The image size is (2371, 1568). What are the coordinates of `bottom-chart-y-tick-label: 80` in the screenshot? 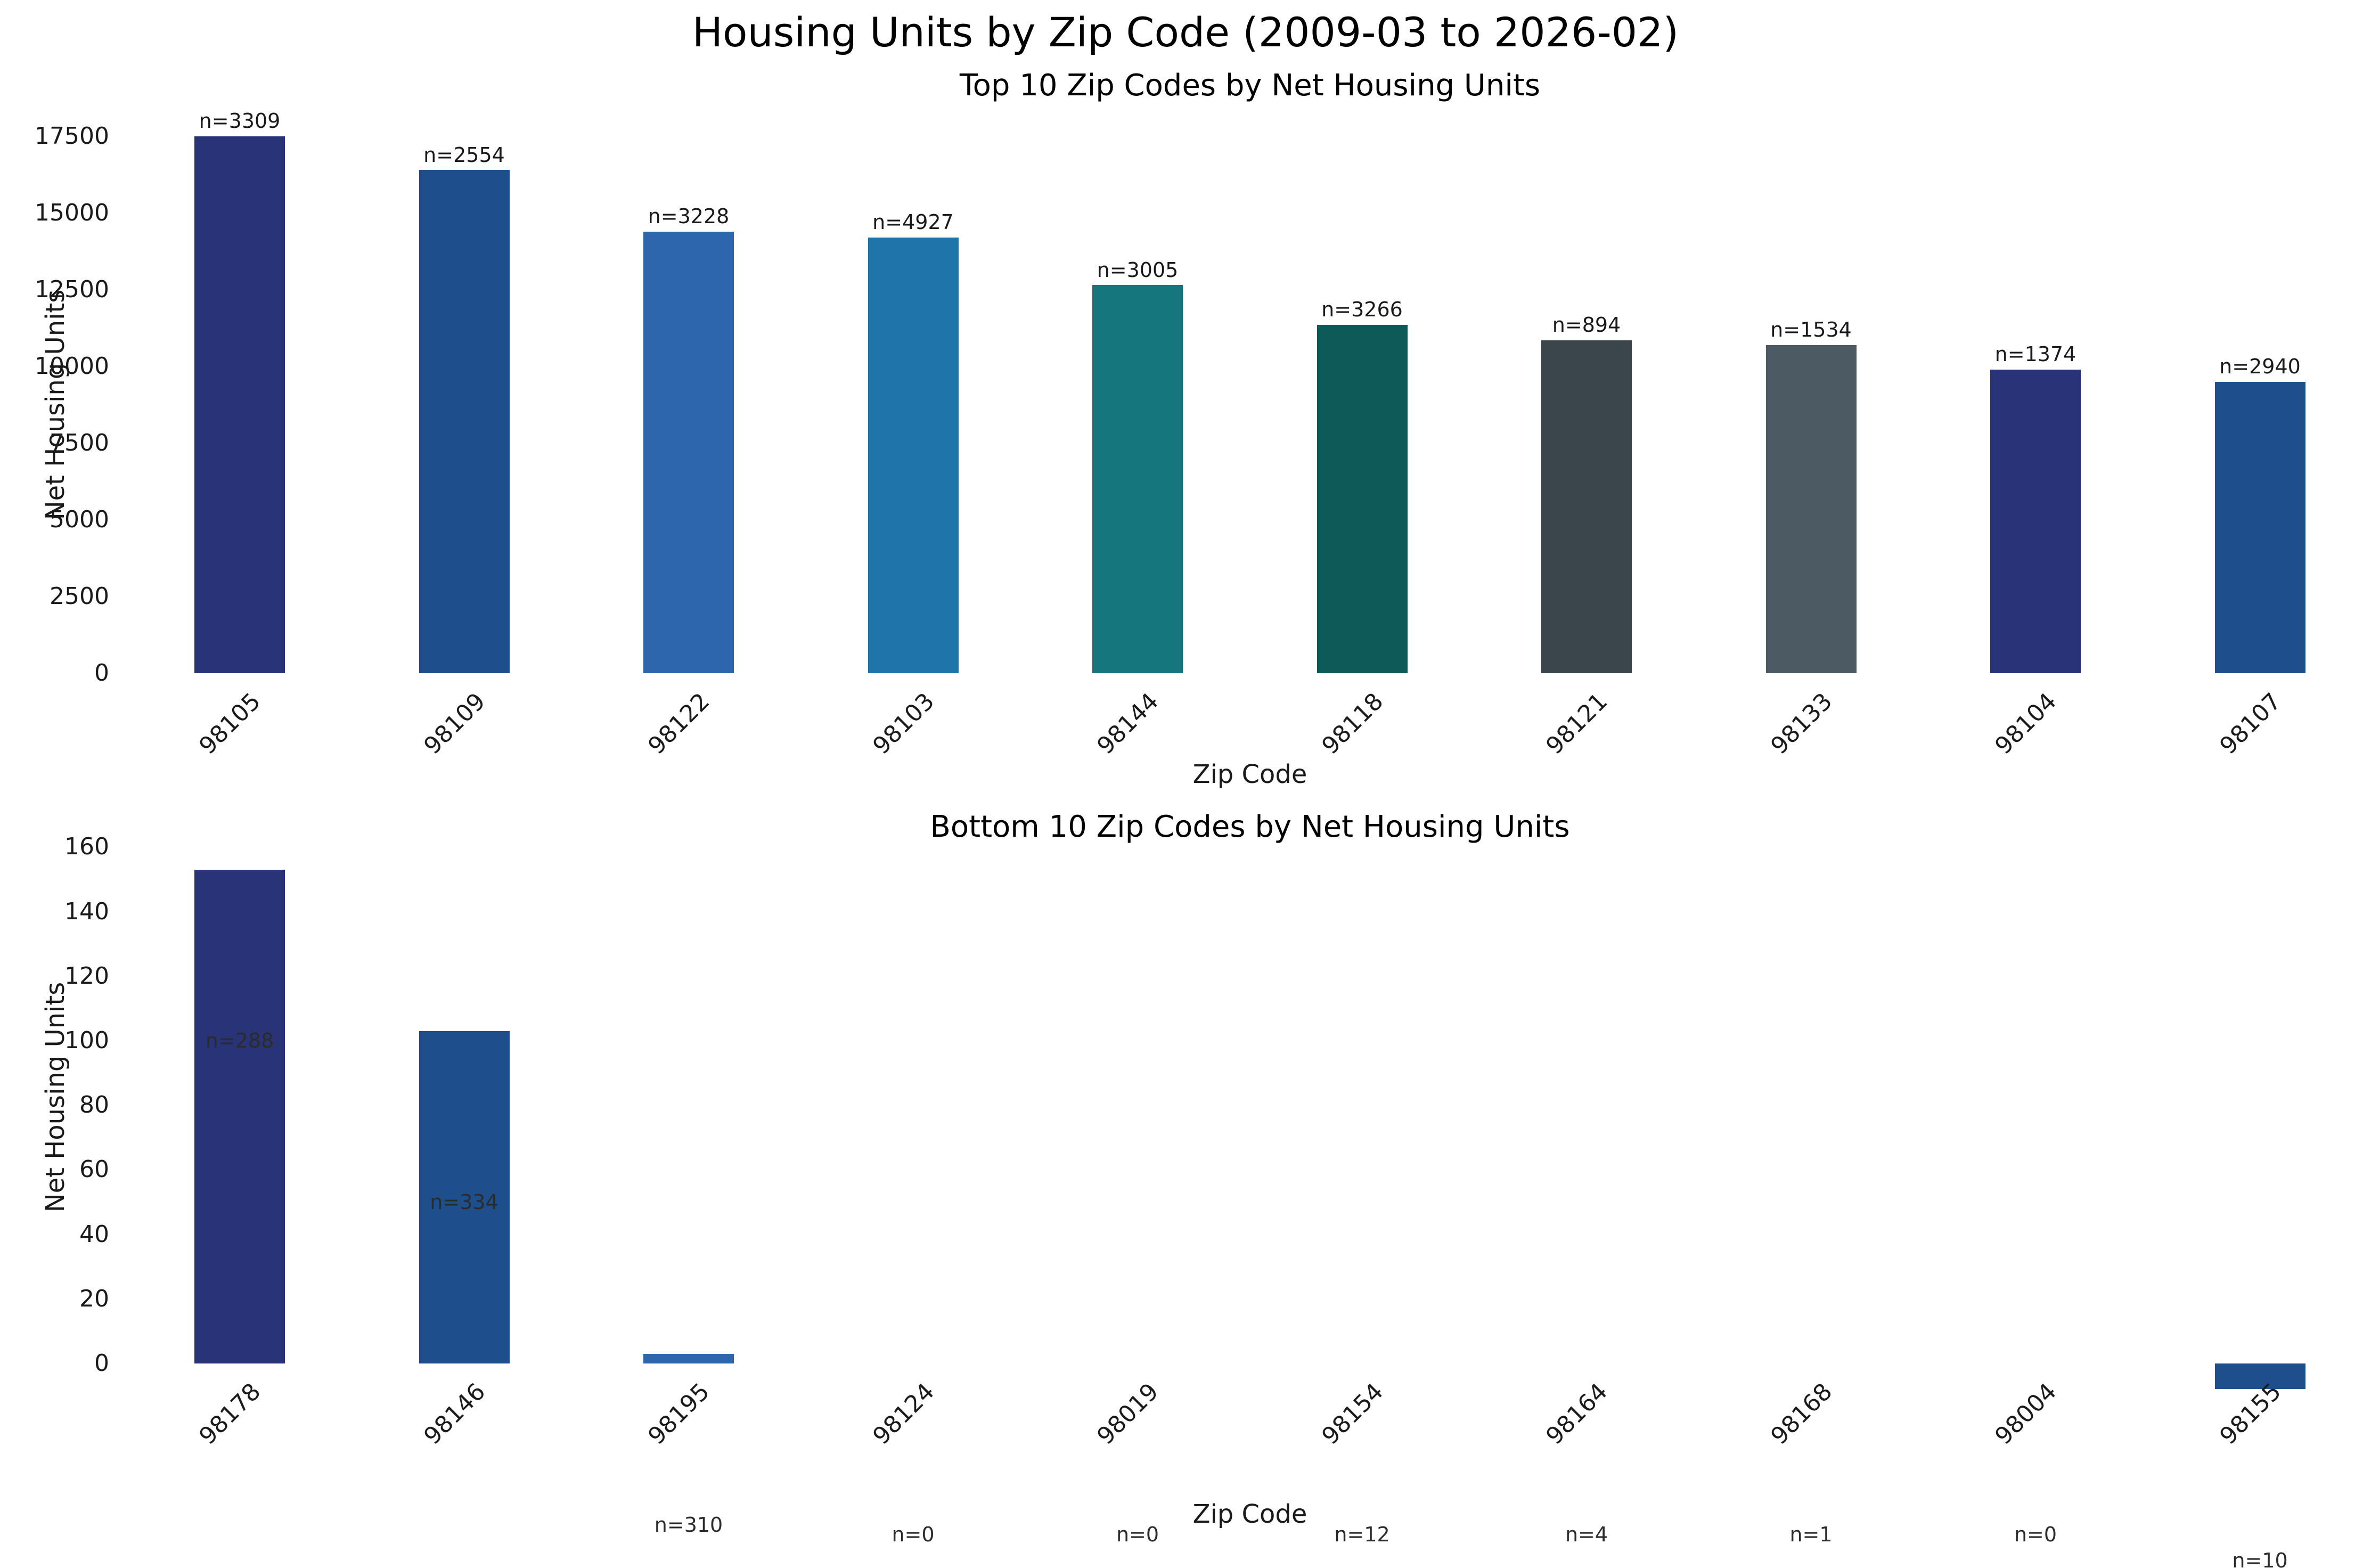 It's located at (94, 1105).